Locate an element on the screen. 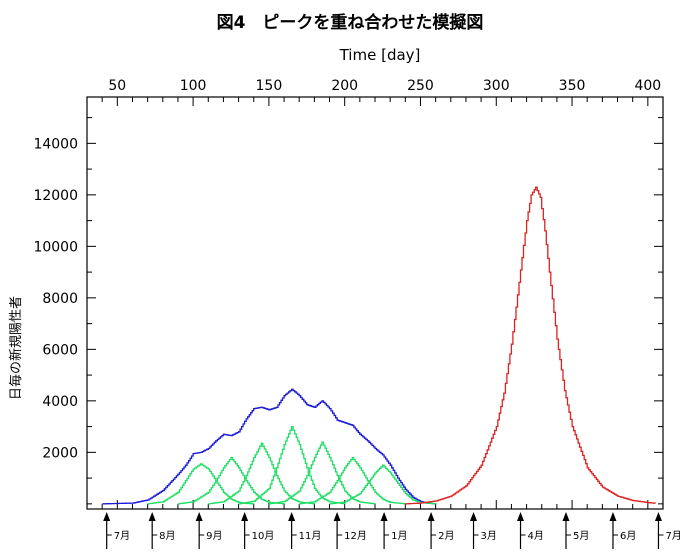 The image size is (700, 555). month-label: 4月 is located at coordinates (536, 536).